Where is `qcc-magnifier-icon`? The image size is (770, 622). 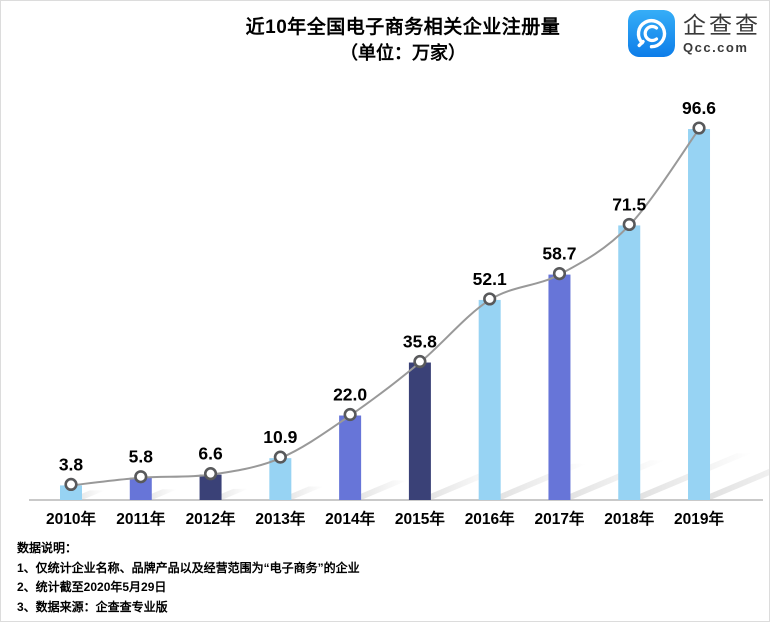
qcc-magnifier-icon is located at coordinates (651, 33).